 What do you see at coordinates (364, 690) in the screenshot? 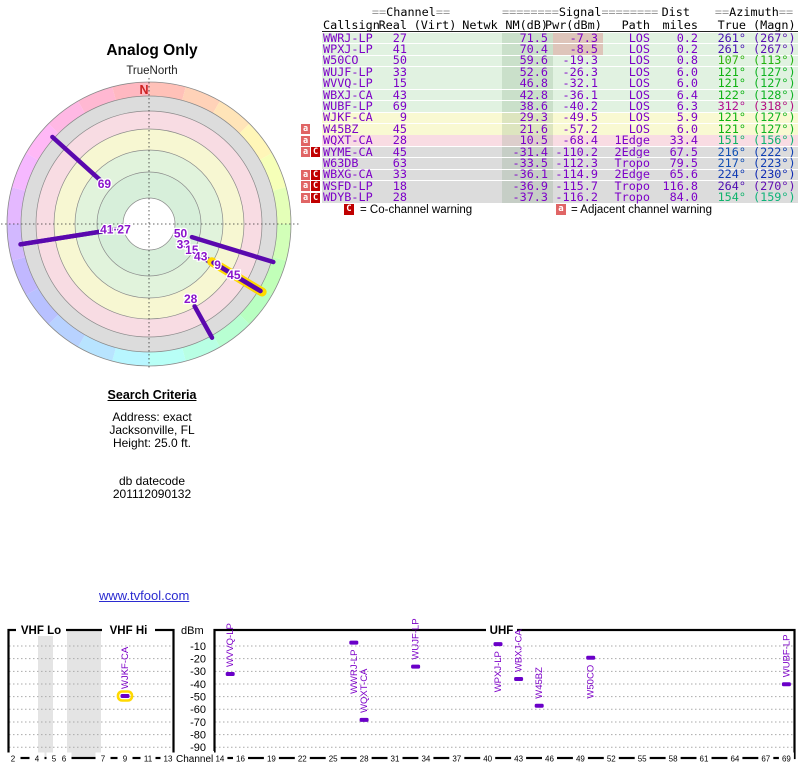
I see `spectrum-marker-label: WQXT-CA` at bounding box center [364, 690].